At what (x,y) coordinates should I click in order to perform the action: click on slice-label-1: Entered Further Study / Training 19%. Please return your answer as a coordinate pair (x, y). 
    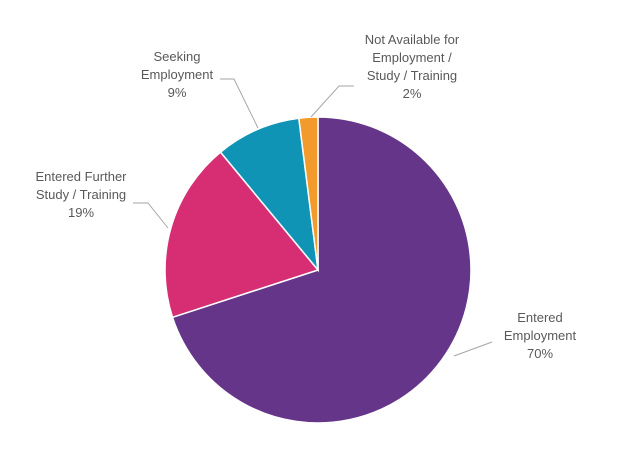
    Looking at the image, I should click on (81, 194).